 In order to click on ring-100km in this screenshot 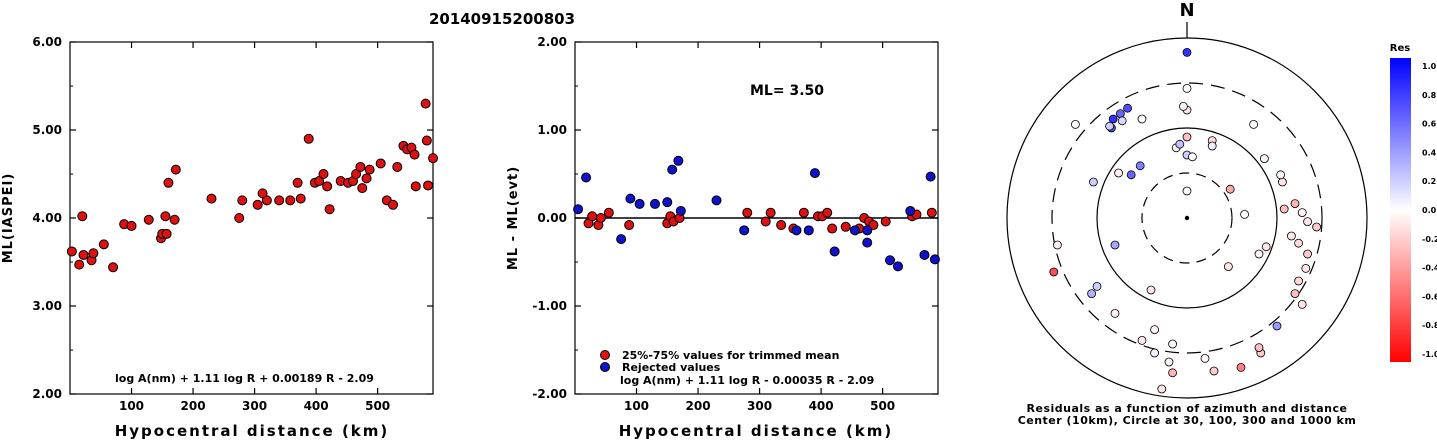, I will do `click(1187, 218)`.